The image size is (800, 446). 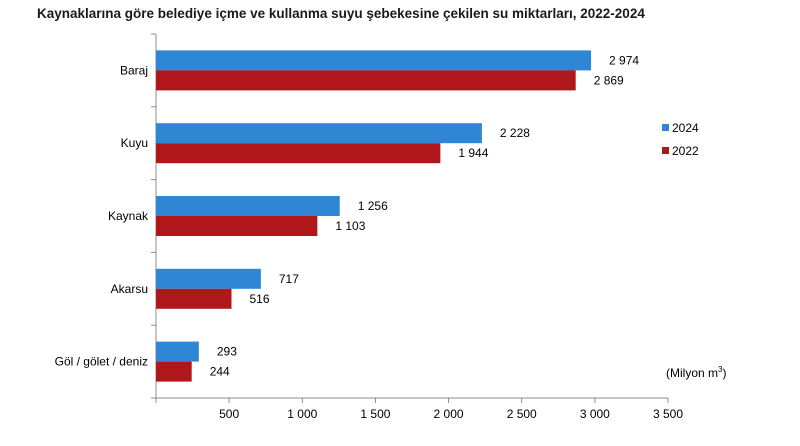 What do you see at coordinates (375, 414) in the screenshot?
I see `x-tick-label: 1 500` at bounding box center [375, 414].